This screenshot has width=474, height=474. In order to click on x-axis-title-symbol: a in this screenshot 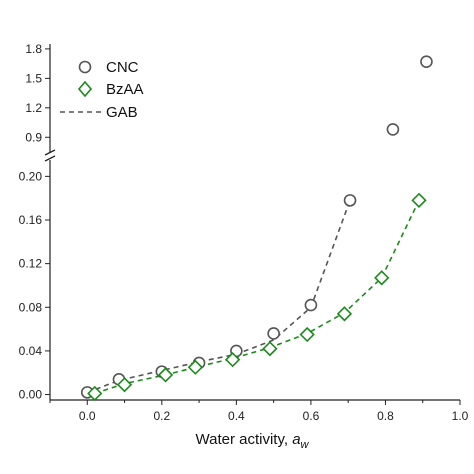, I will do `click(296, 439)`.